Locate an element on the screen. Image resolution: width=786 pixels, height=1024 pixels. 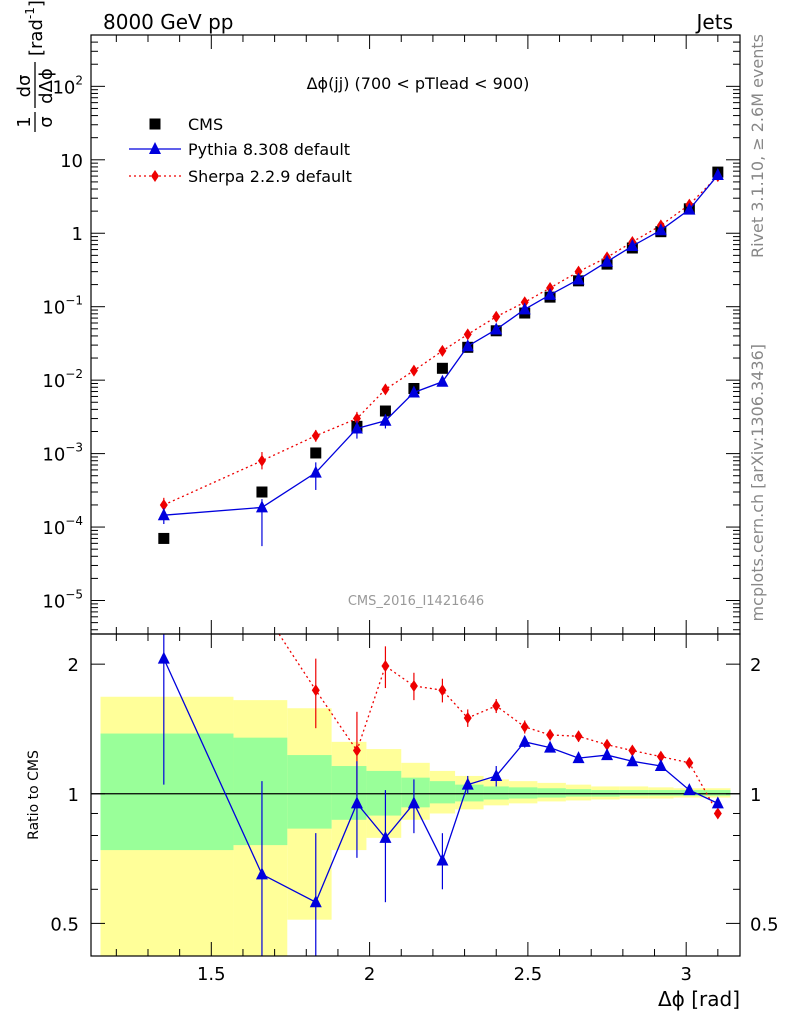
ylabel-frac-den: σ is located at coordinates (46, 121).